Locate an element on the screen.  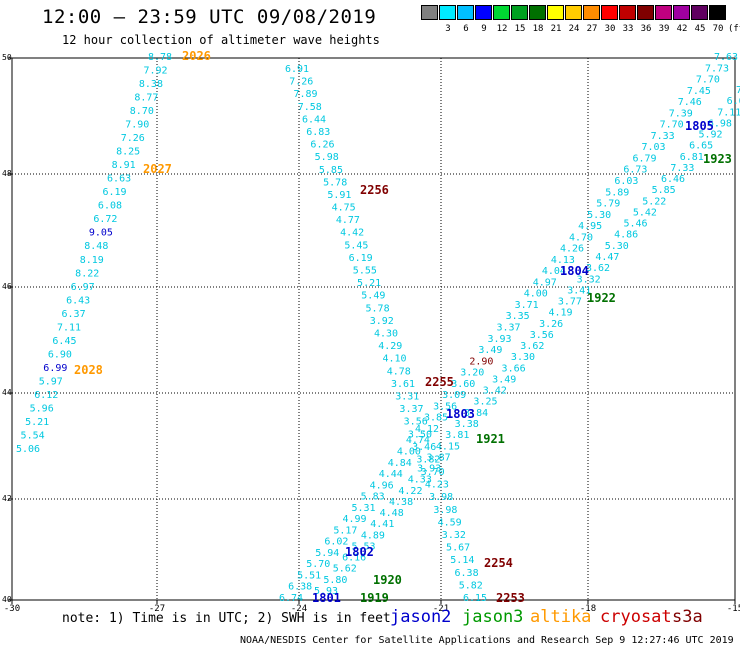
altika-swh-value: 6.45 is located at coordinates (64, 341).